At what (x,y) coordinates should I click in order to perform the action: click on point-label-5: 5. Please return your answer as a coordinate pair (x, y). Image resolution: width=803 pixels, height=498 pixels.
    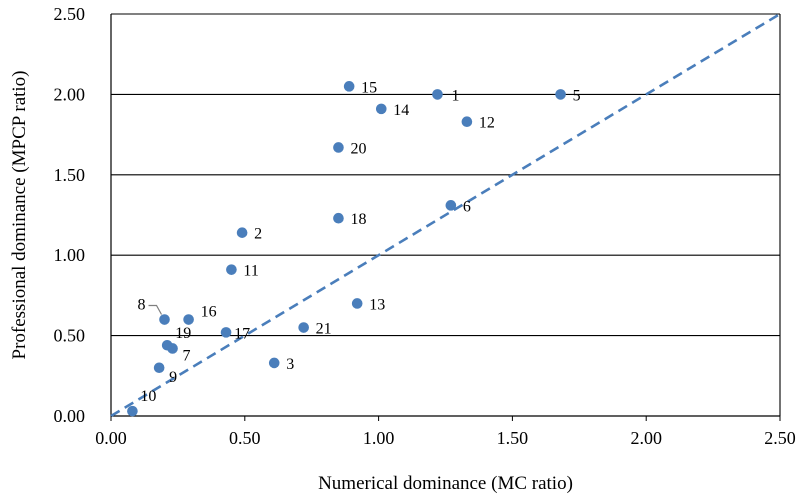
    Looking at the image, I should click on (577, 95).